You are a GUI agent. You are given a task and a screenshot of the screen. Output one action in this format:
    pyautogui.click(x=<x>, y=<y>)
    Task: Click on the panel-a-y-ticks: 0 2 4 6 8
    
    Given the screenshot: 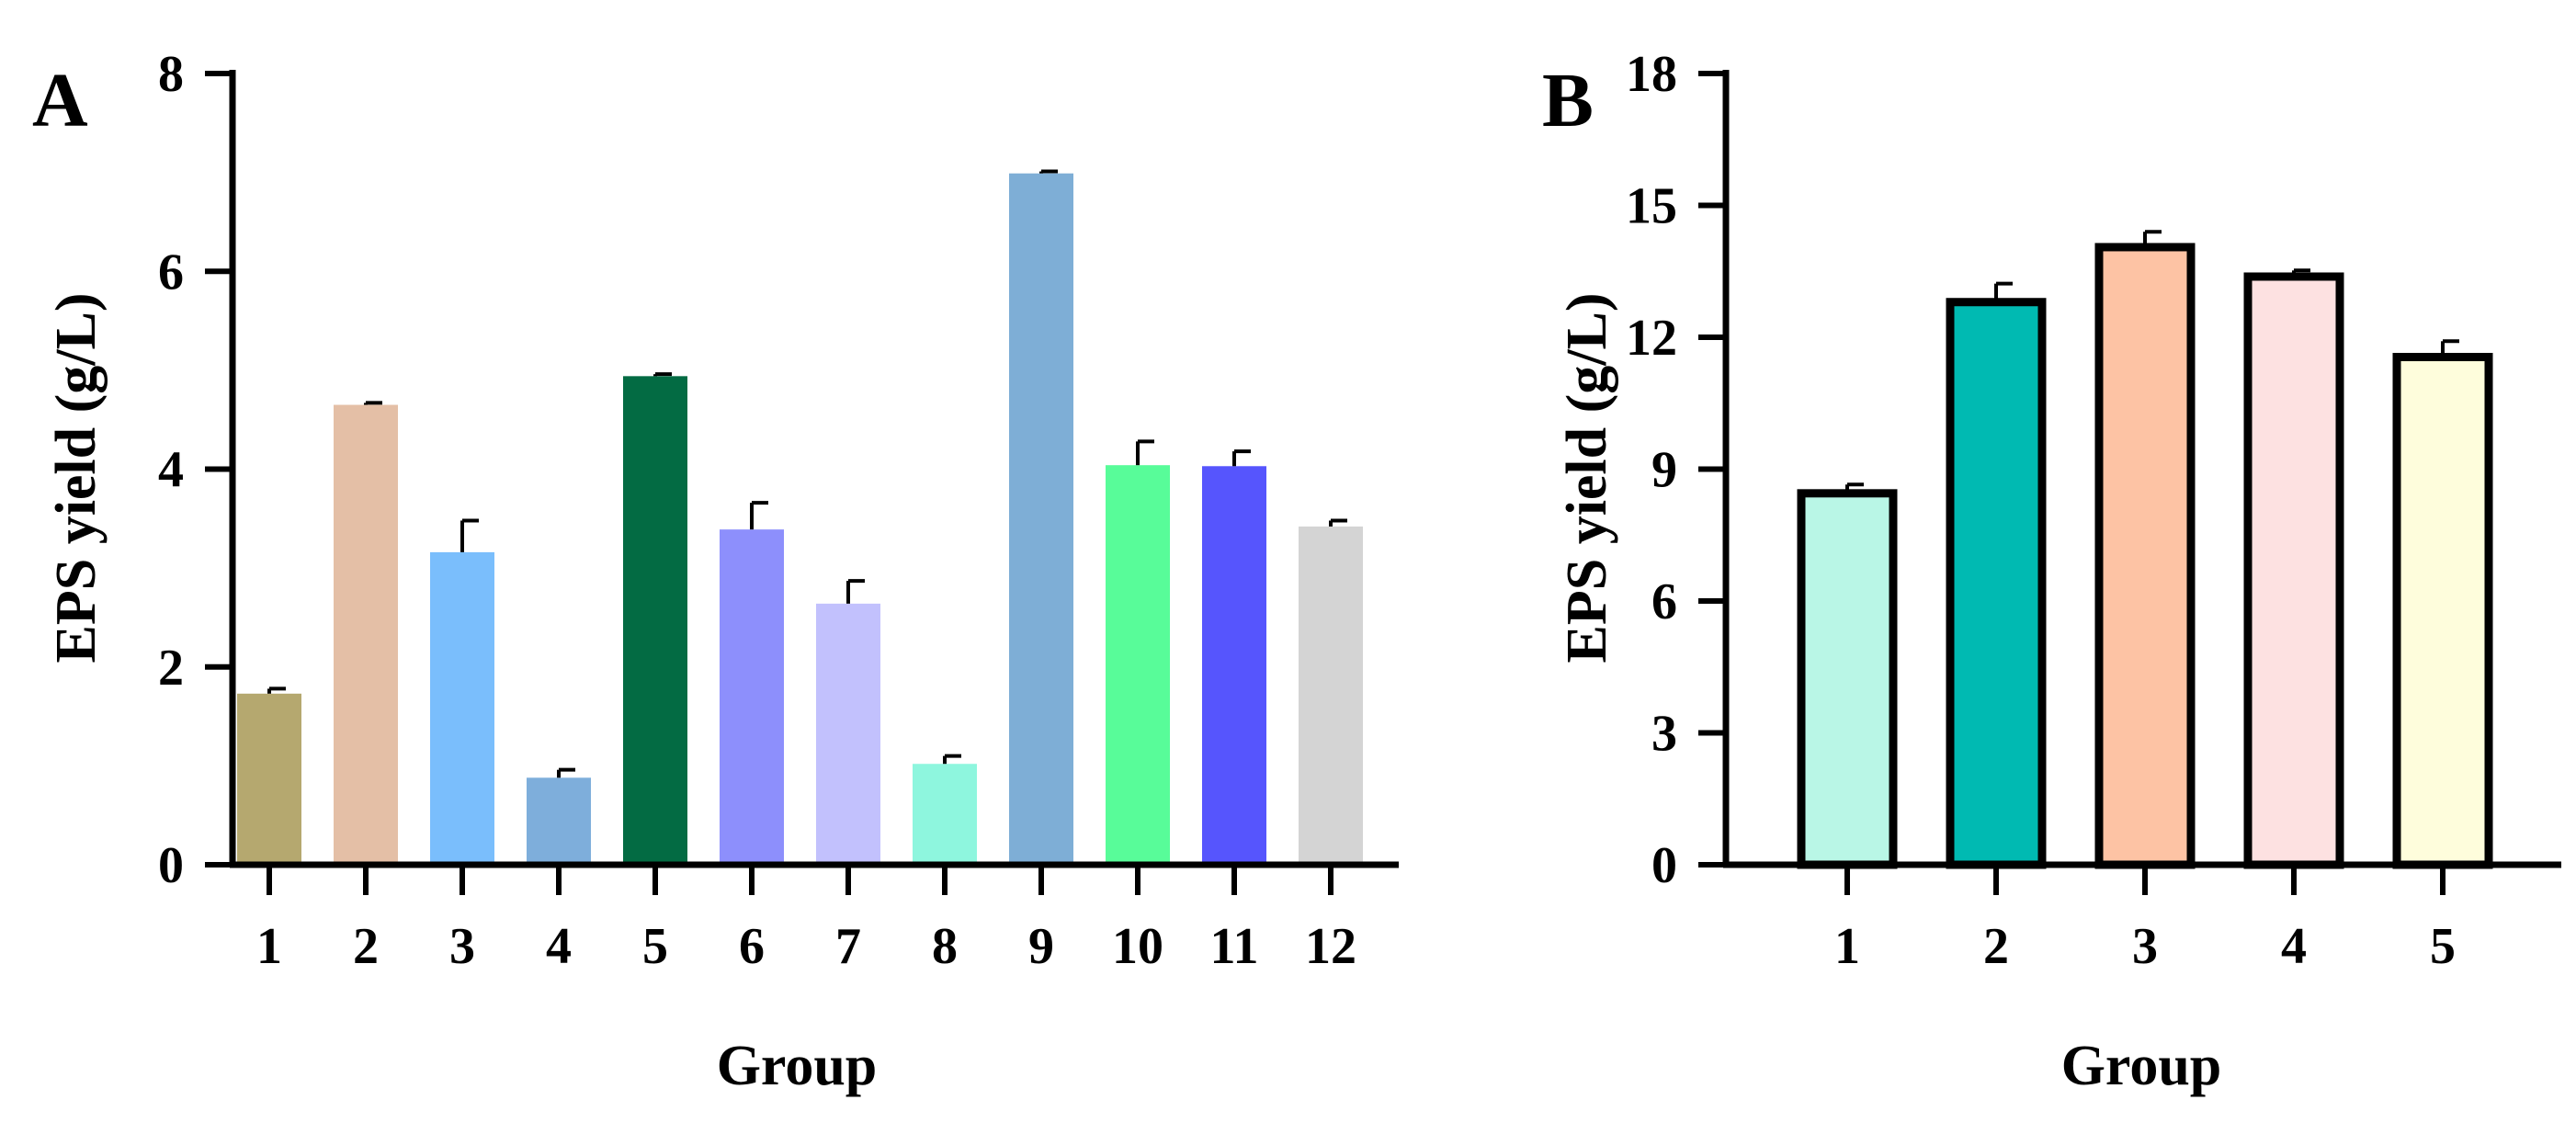 What is the action you would take?
    pyautogui.click(x=195, y=470)
    